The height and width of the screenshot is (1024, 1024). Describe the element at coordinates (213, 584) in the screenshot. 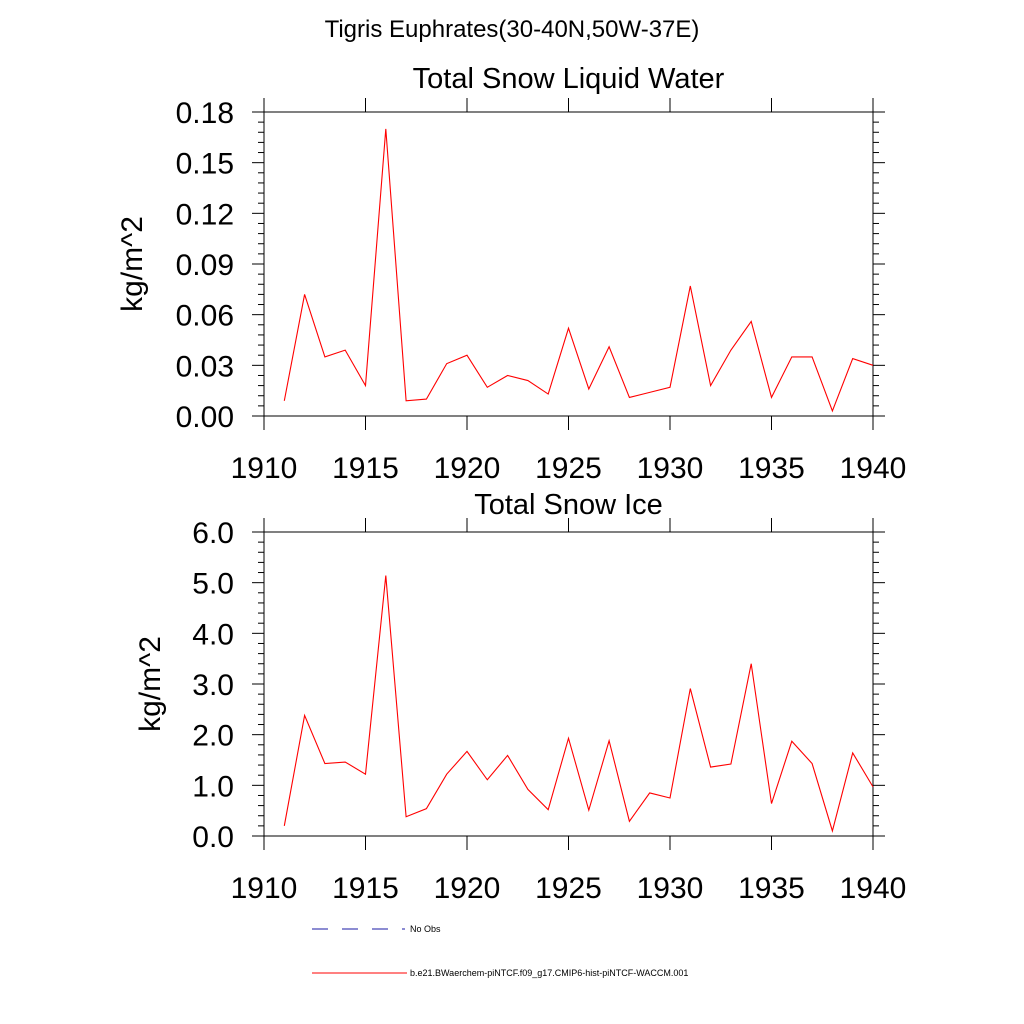

I see `y-tick-label: 5.0` at that location.